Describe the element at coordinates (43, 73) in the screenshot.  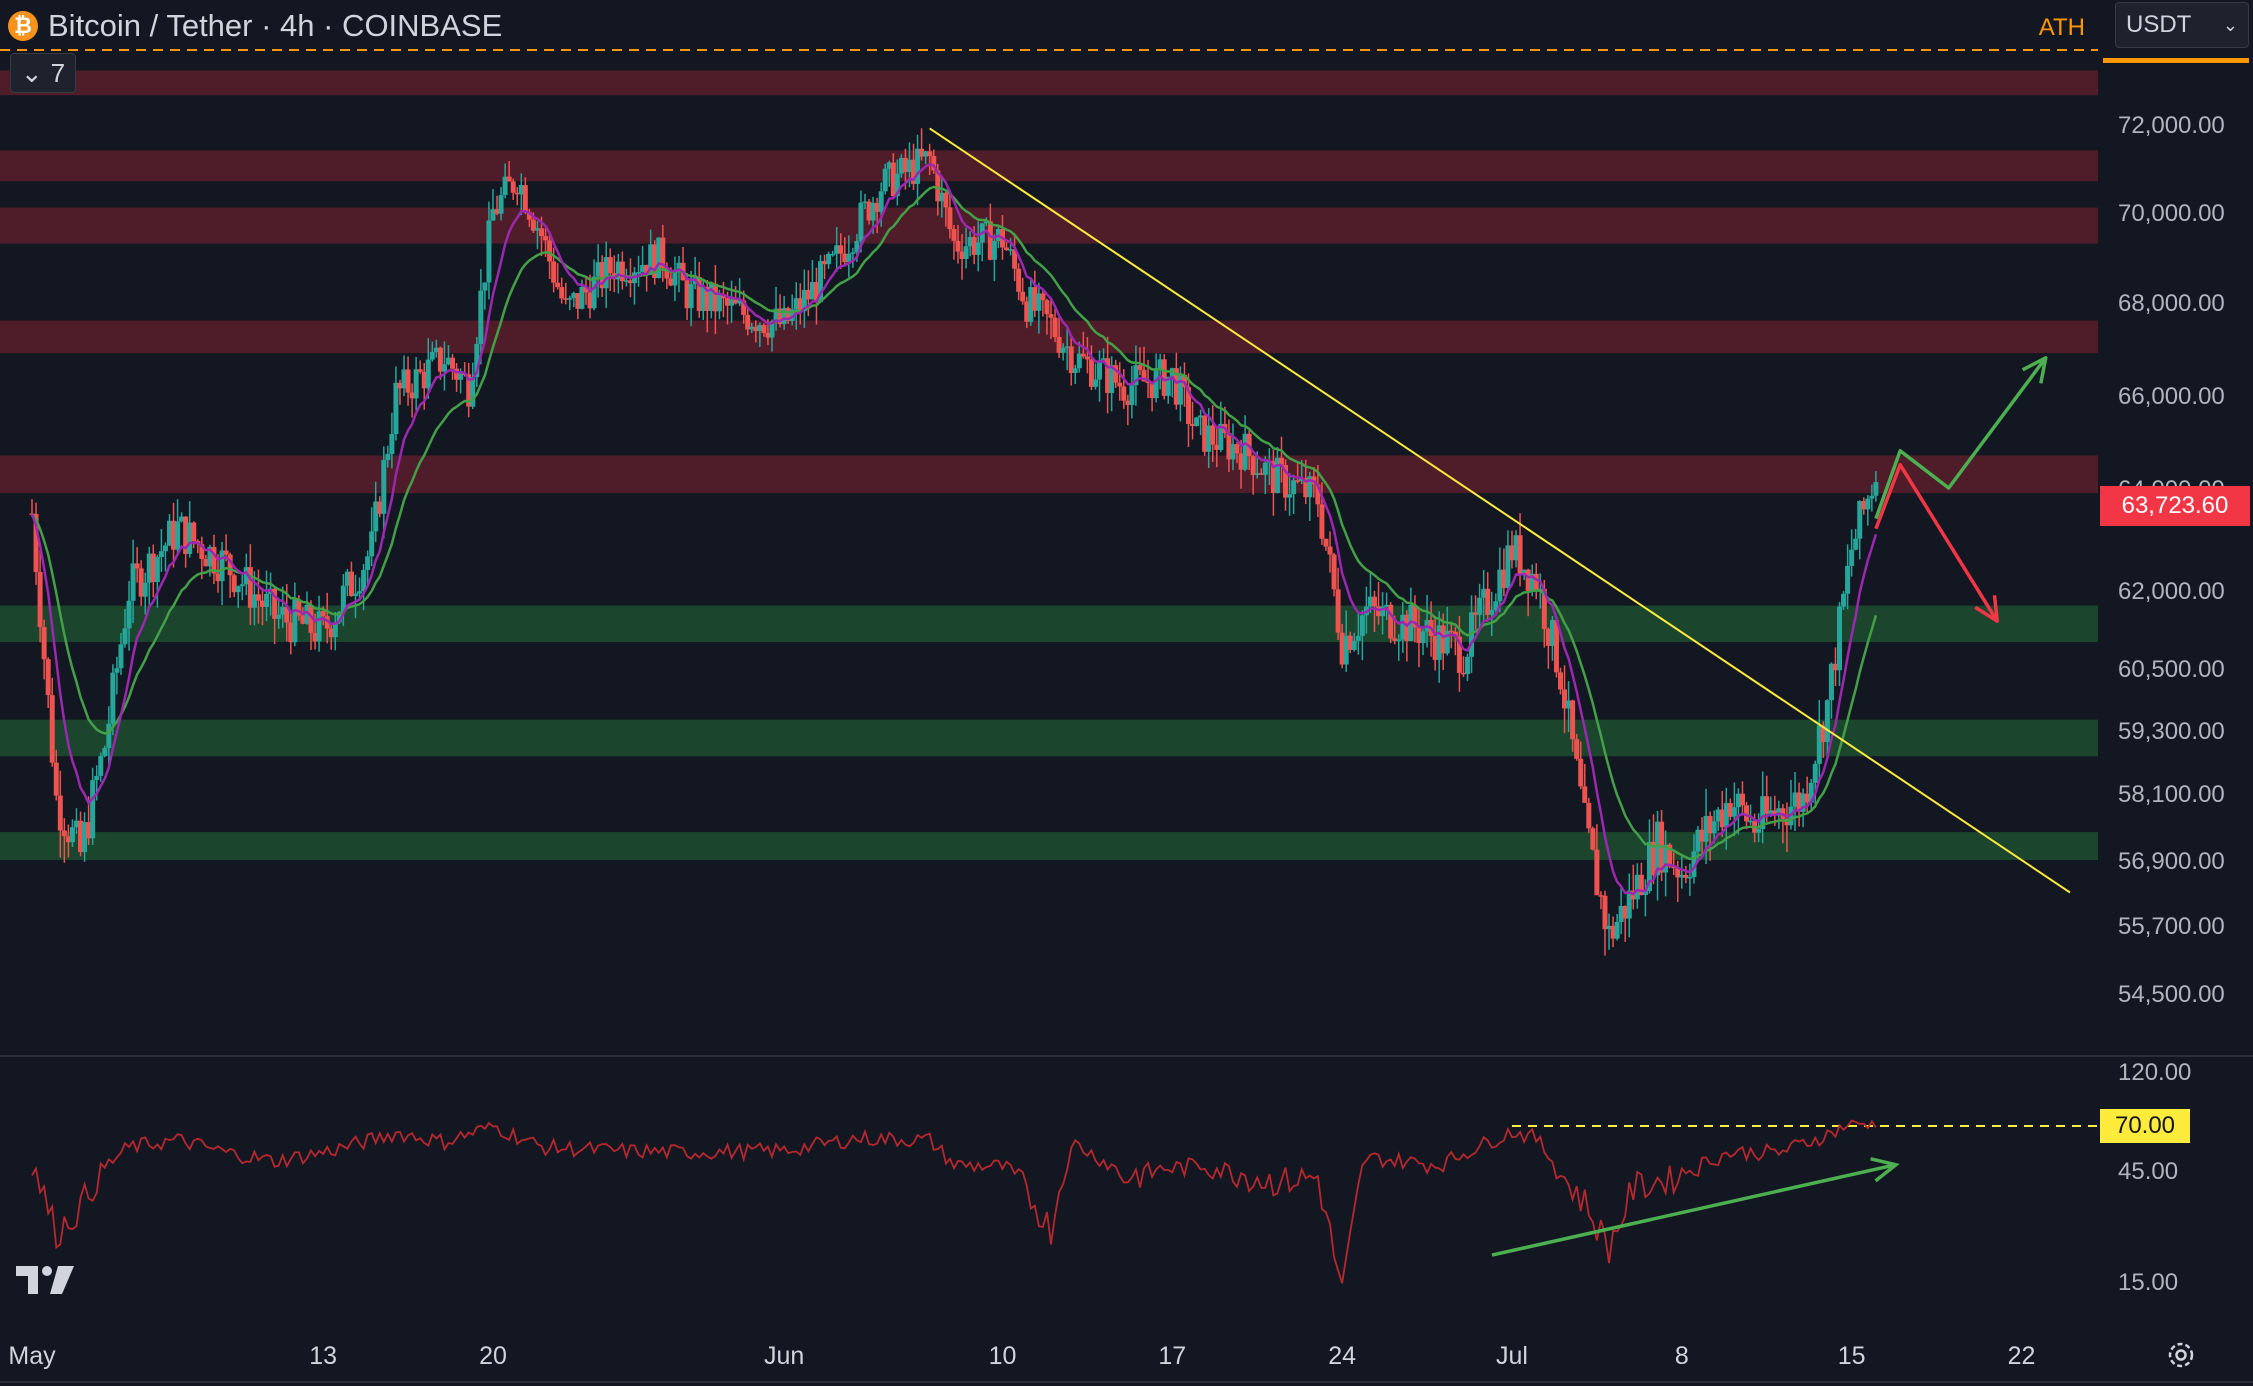
I see `indicators-toggle-button: ⌄ 7` at that location.